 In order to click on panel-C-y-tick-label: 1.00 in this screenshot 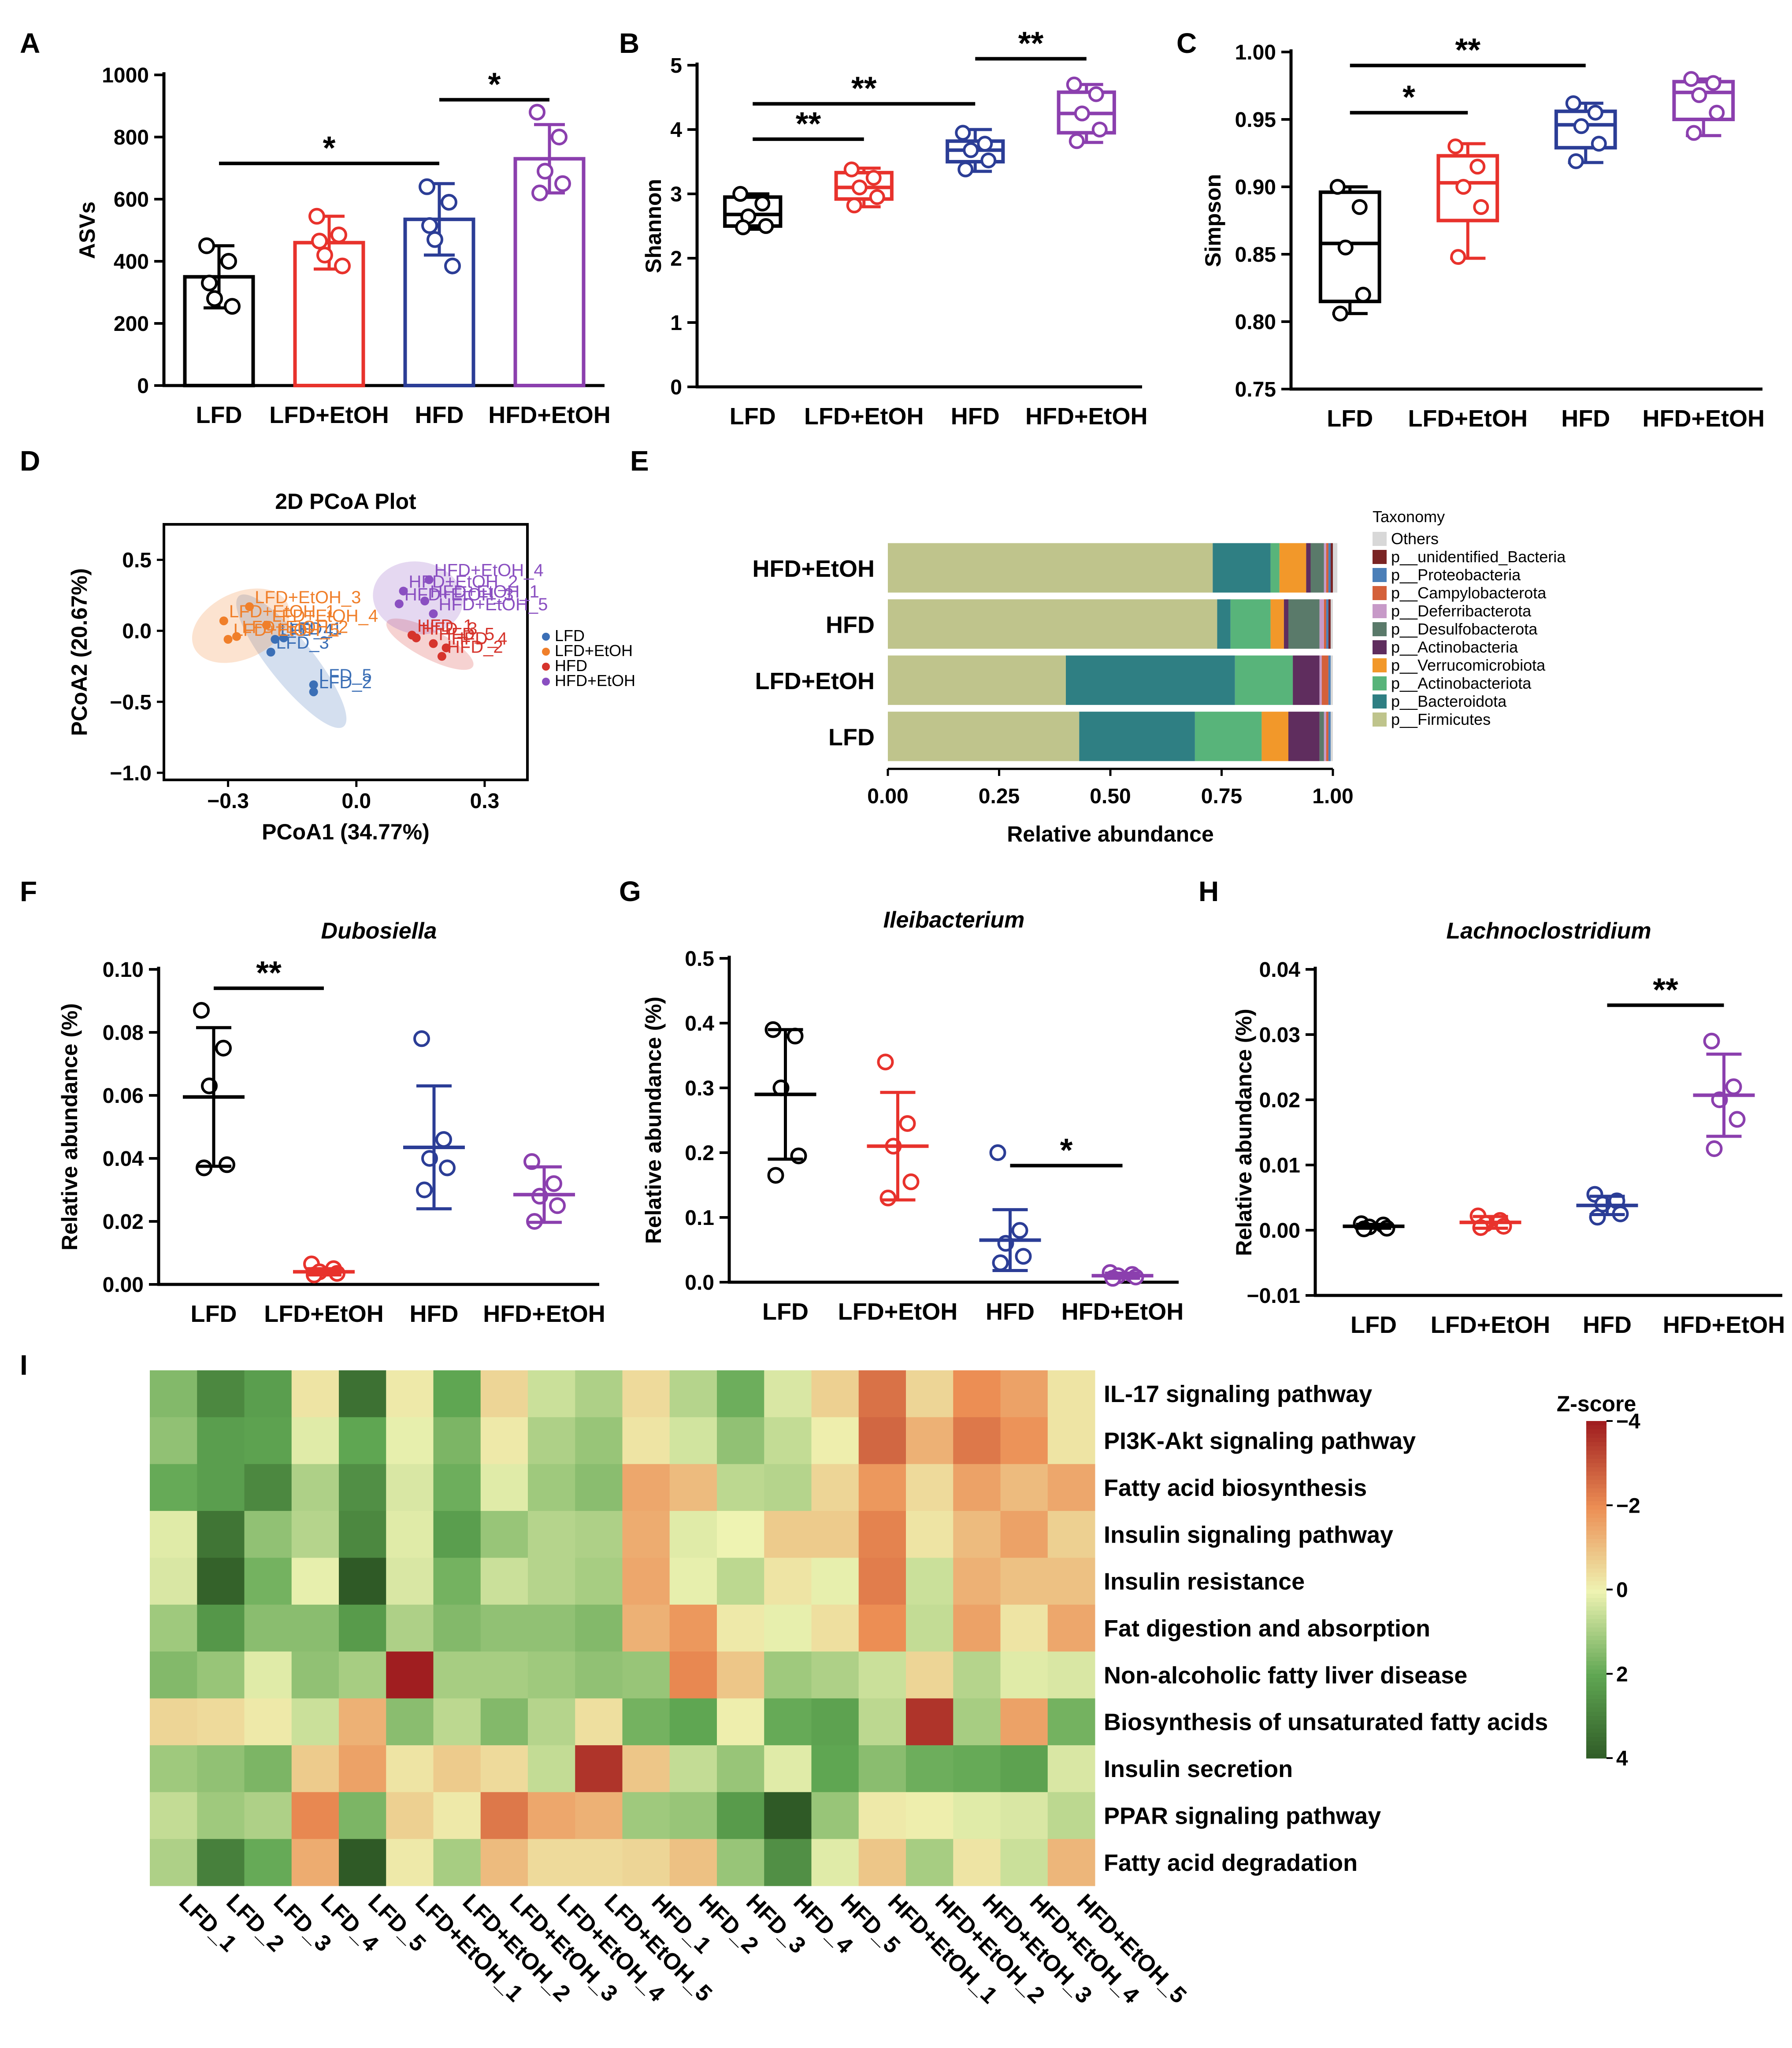, I will do `click(1255, 52)`.